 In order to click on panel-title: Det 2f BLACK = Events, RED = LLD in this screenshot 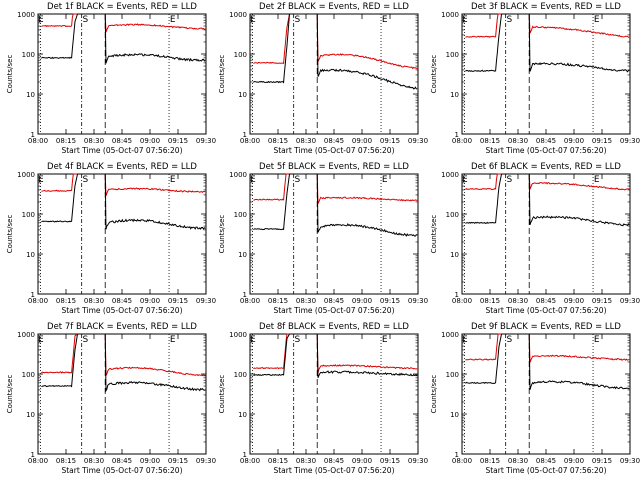, I will do `click(334, 7)`.